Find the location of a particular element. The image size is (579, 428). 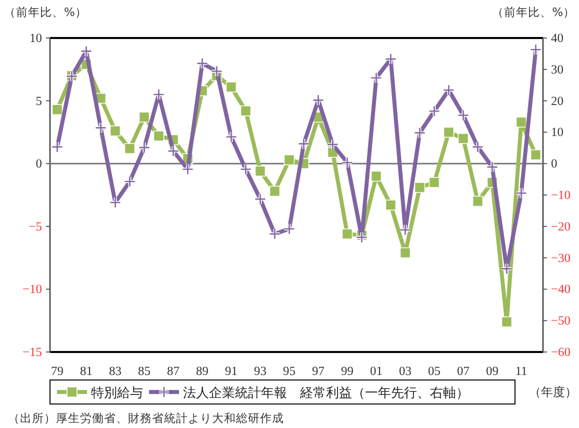

y2ticks[6]: 0 is located at coordinates (554, 163).